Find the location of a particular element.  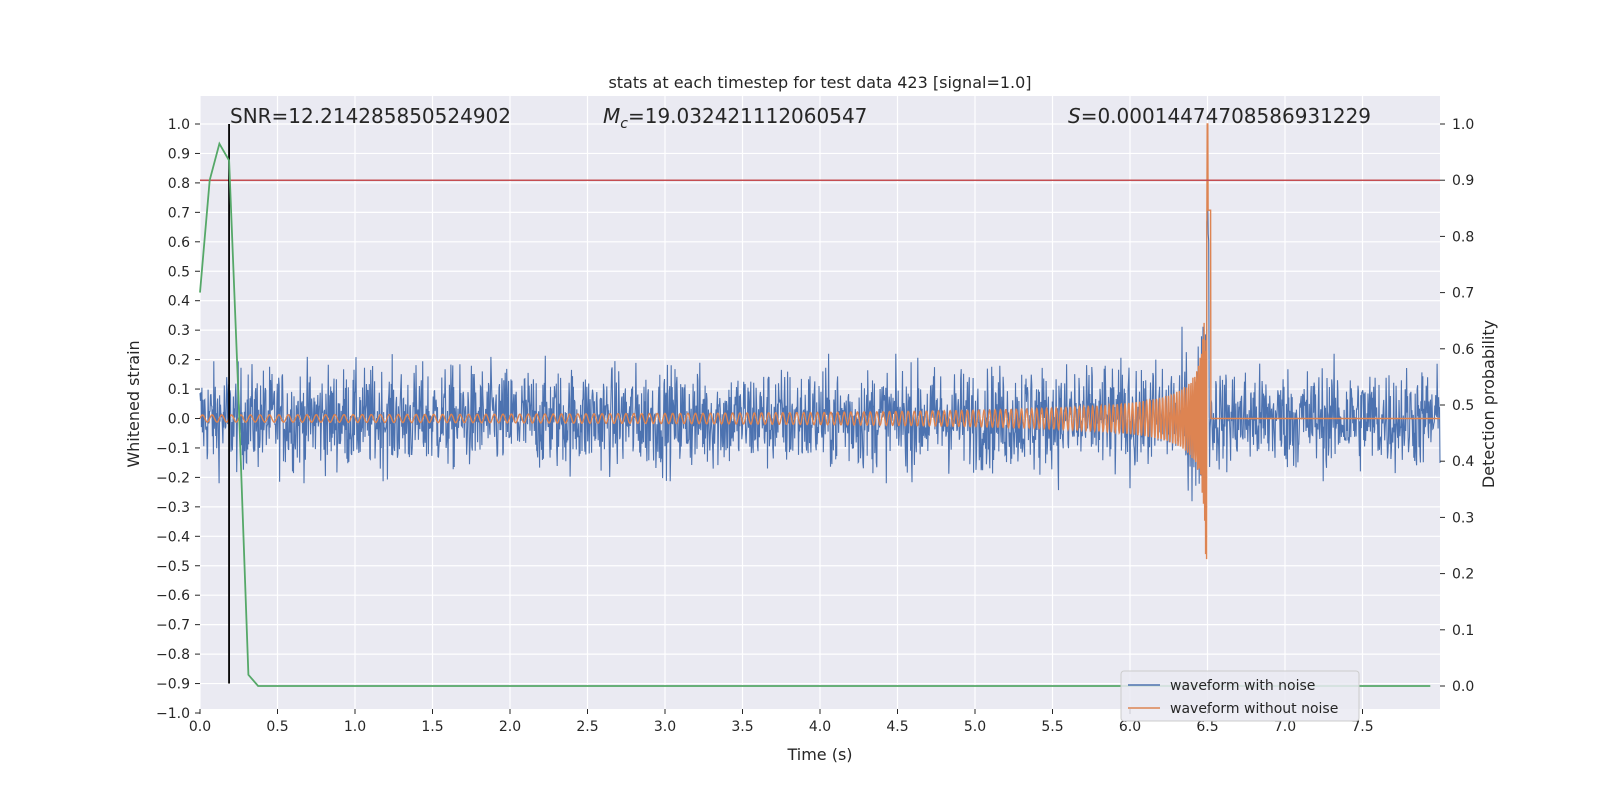

y-tick-label: 0.5 is located at coordinates (179, 272).